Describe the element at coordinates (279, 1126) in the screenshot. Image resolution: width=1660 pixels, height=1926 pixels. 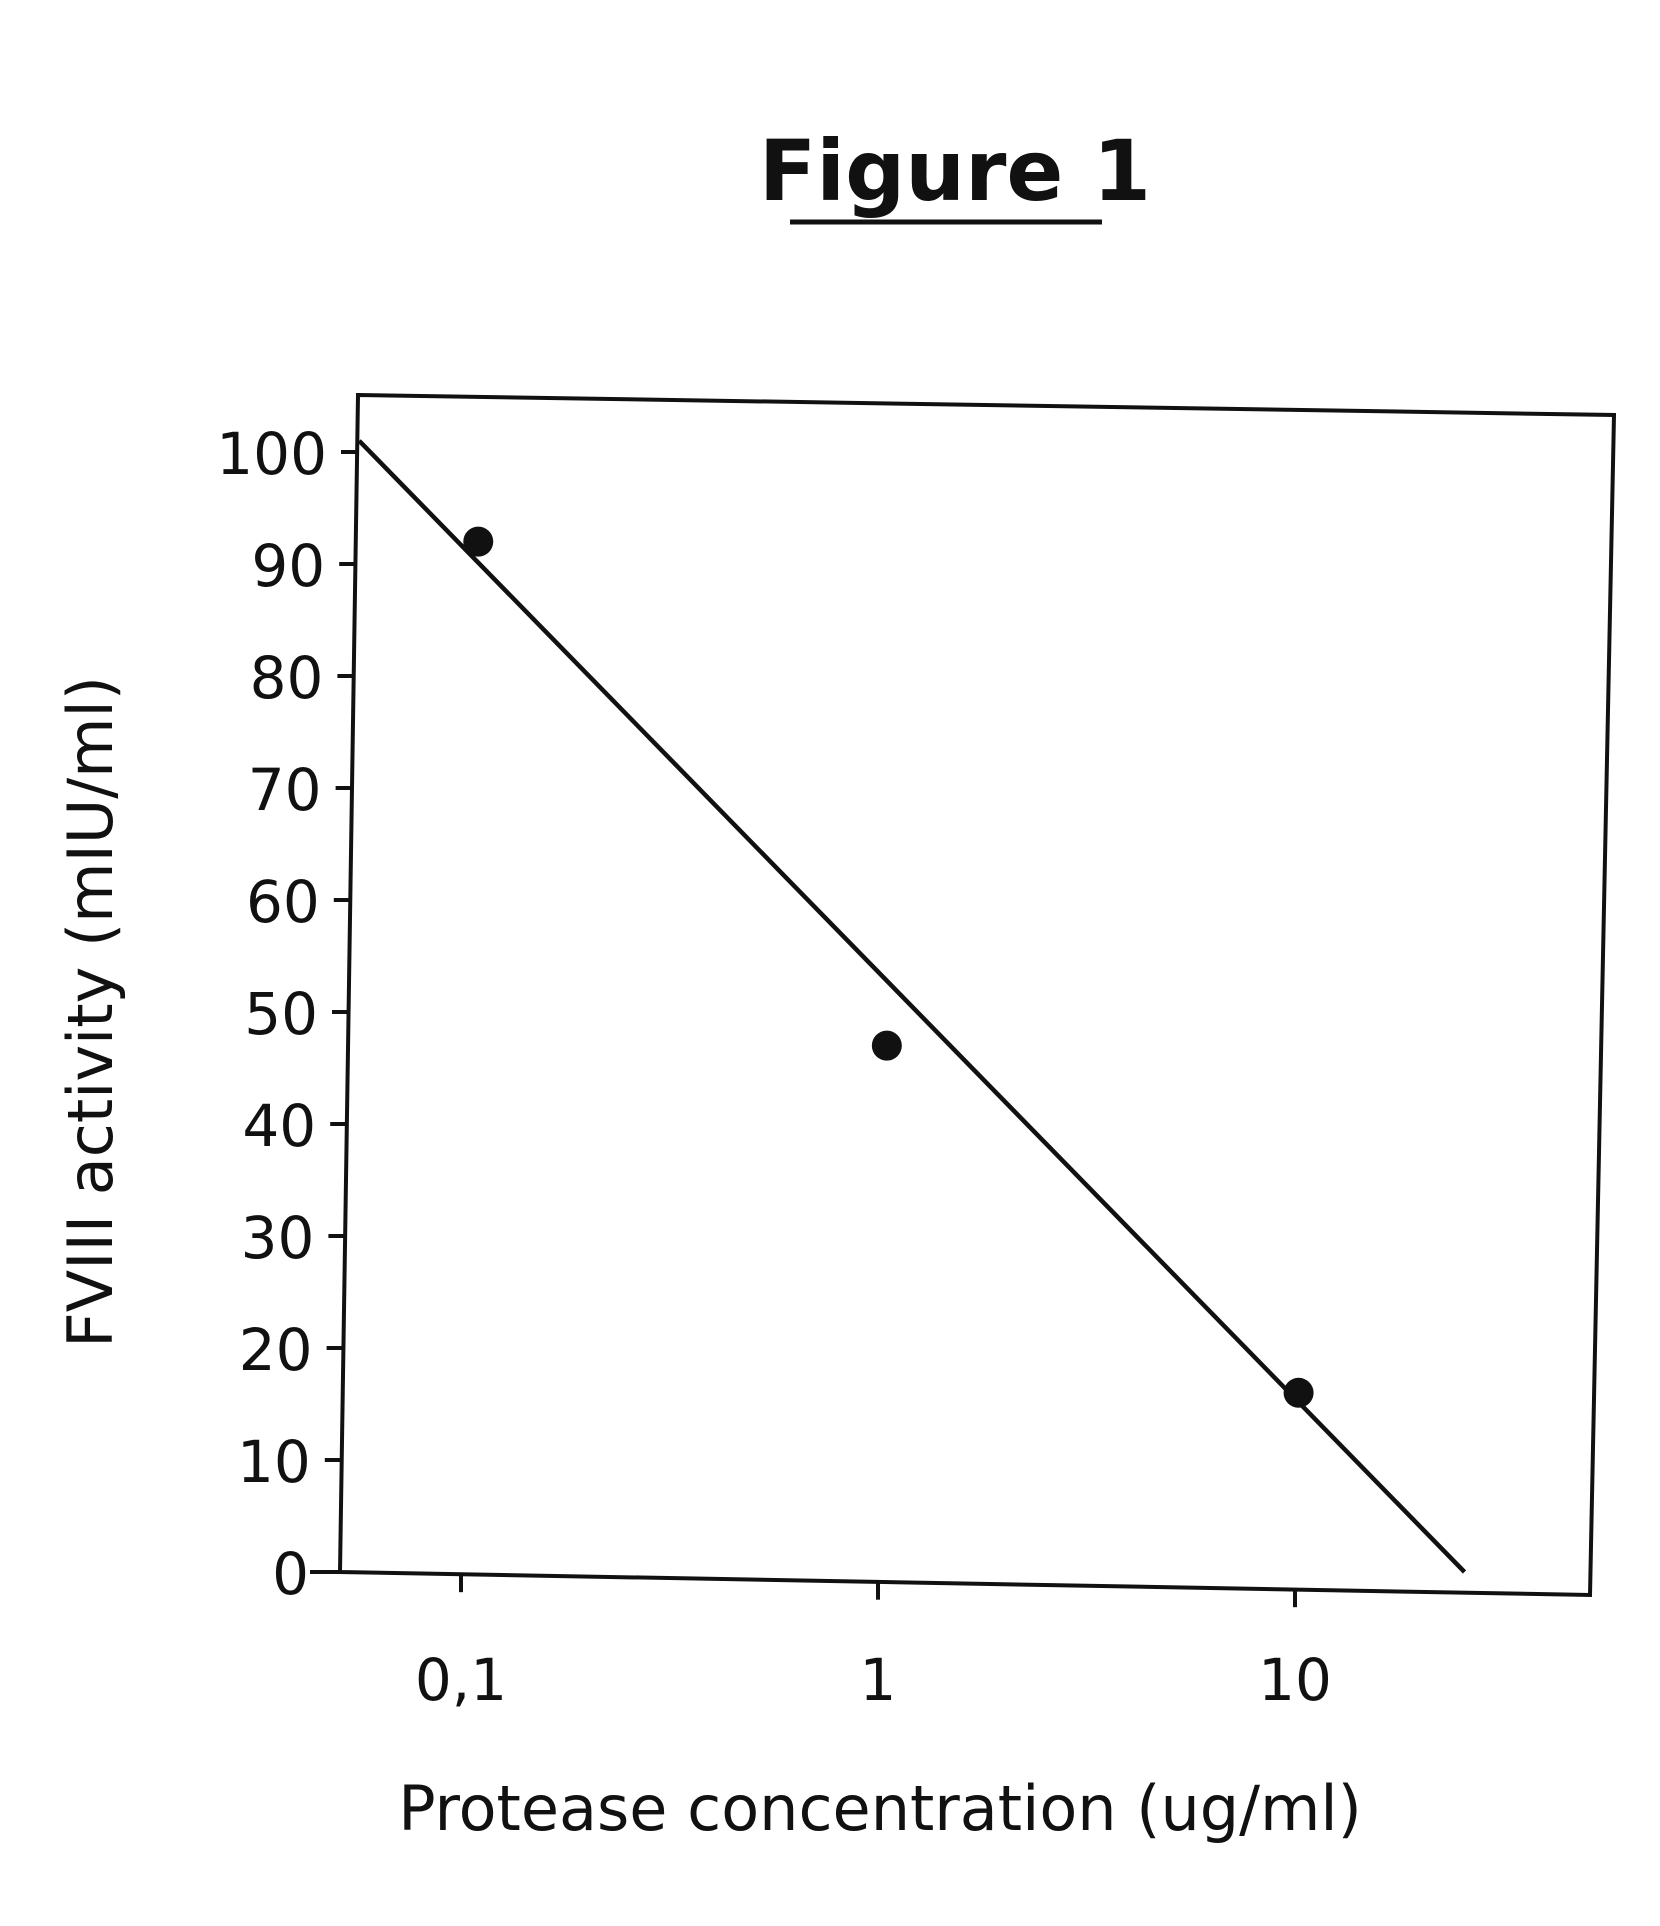
I see `y-tick-label: 40` at that location.